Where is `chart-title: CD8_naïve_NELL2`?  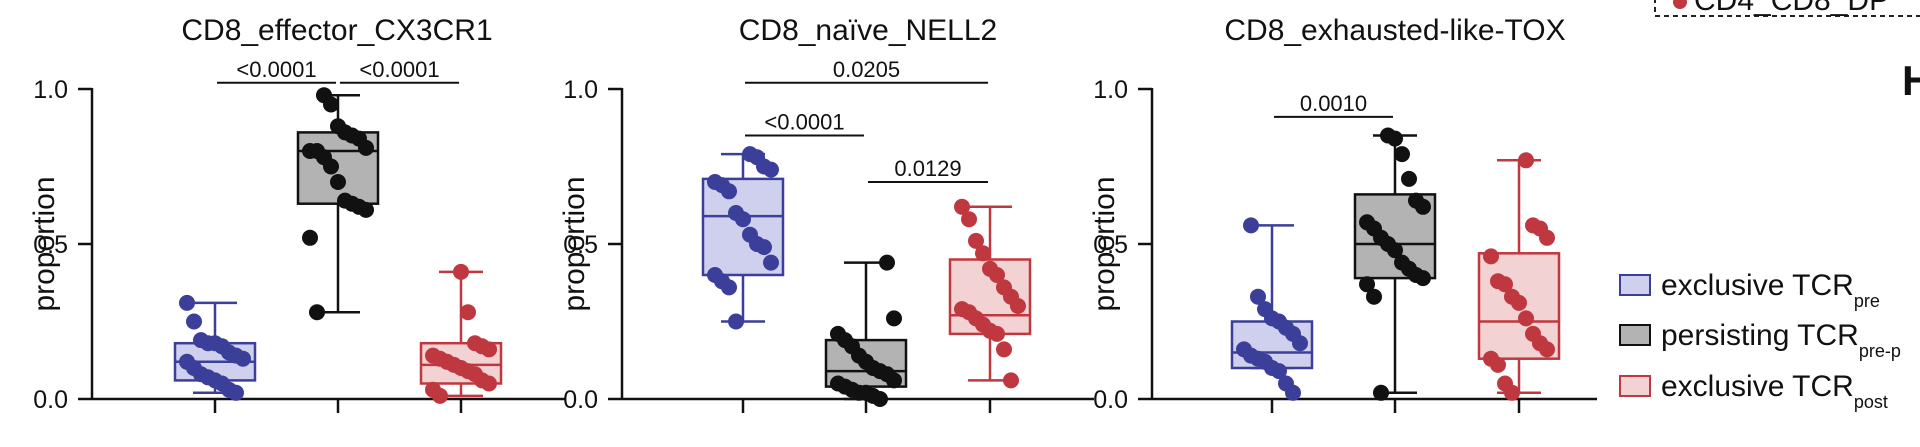 chart-title: CD8_naïve_NELL2 is located at coordinates (868, 30).